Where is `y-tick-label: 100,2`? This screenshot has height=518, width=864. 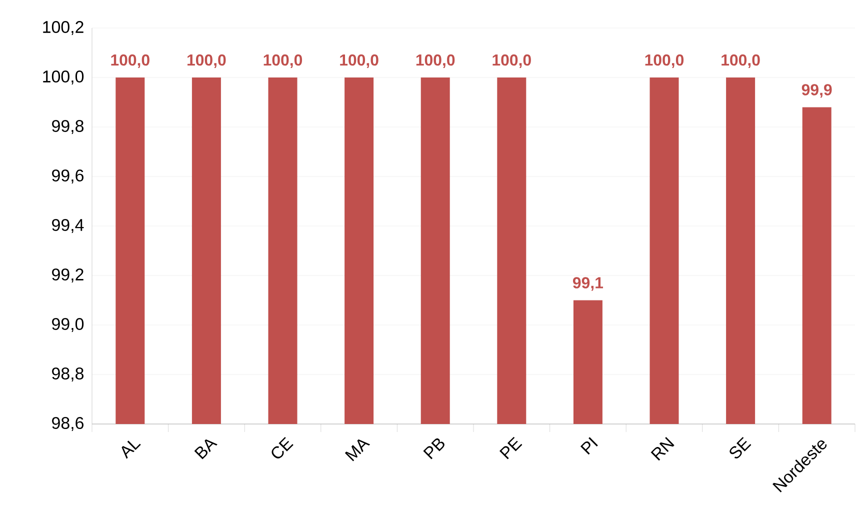
y-tick-label: 100,2 is located at coordinates (63, 28).